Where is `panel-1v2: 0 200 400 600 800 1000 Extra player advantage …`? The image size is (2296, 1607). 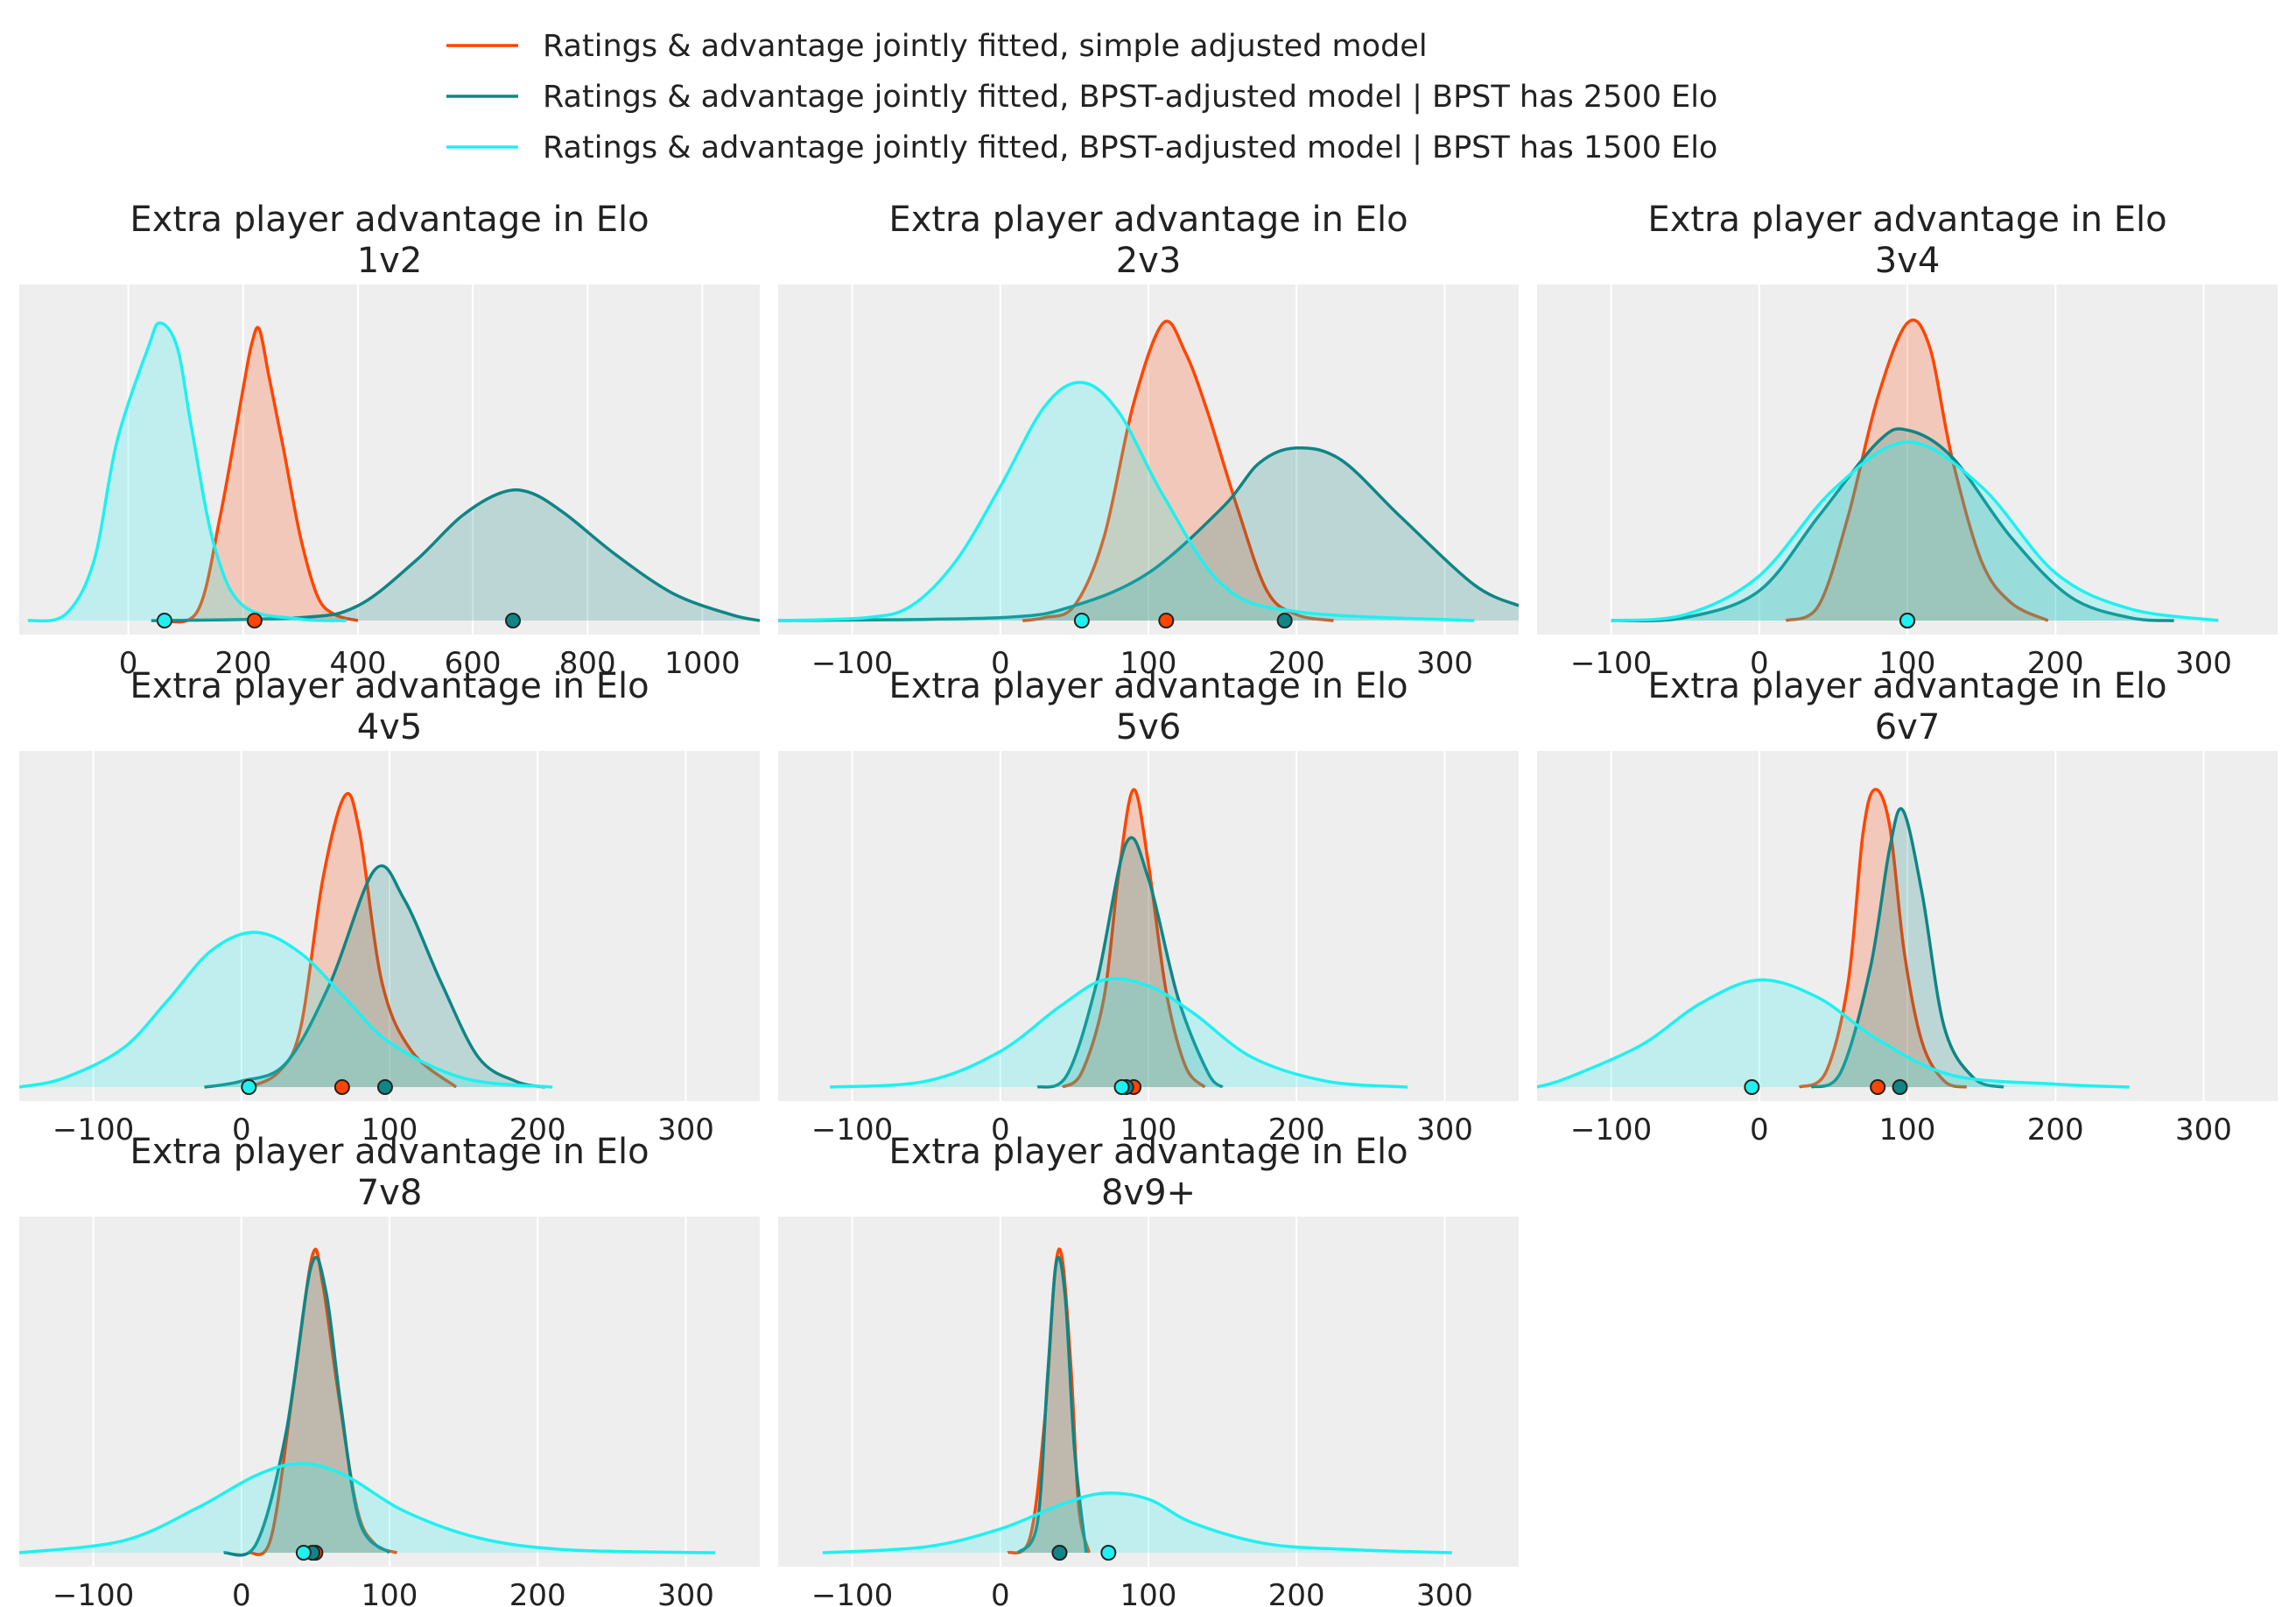 panel-1v2: 0 200 400 600 800 1000 Extra player advantage … is located at coordinates (390, 440).